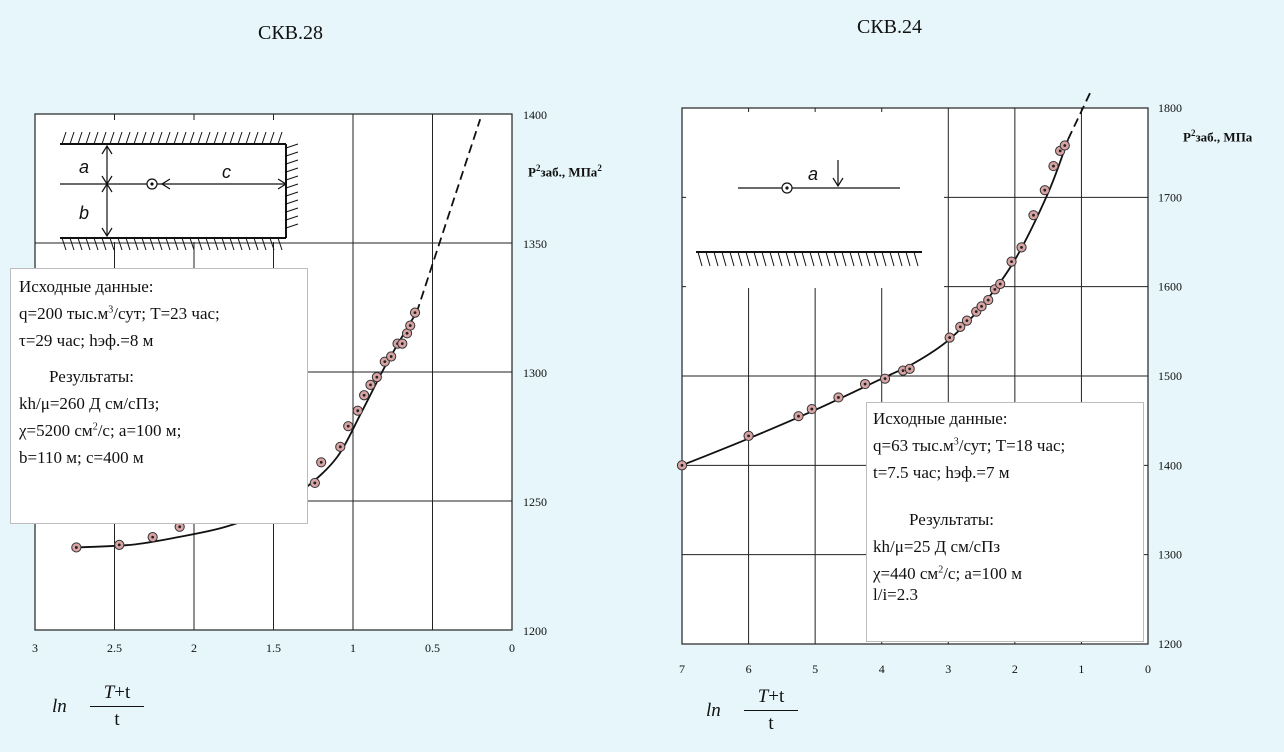 Image resolution: width=1284 pixels, height=752 pixels. I want to click on right-schematic: a, so click(815, 200).